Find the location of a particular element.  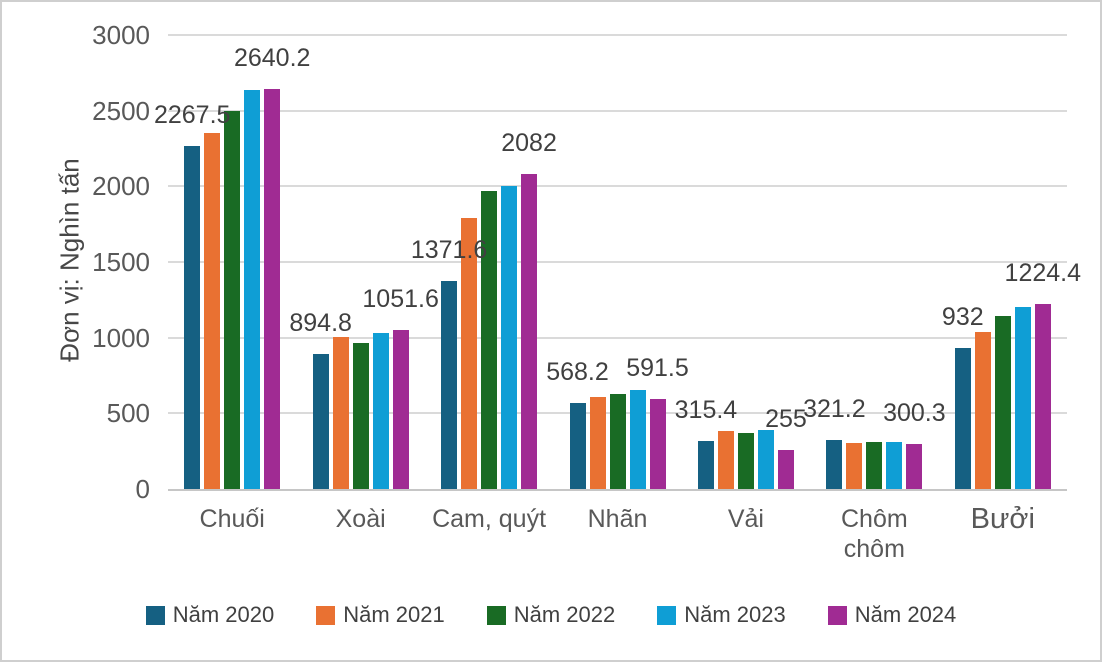

legend-item: Năm 2024 is located at coordinates (892, 615).